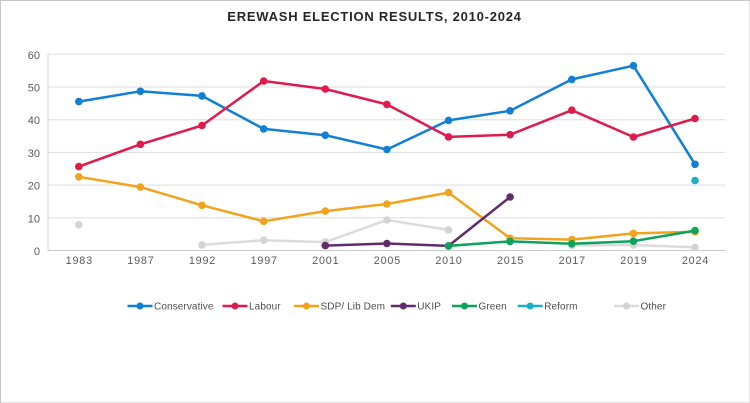 The width and height of the screenshot is (750, 403). I want to click on svg-text: 2001, so click(325, 261).